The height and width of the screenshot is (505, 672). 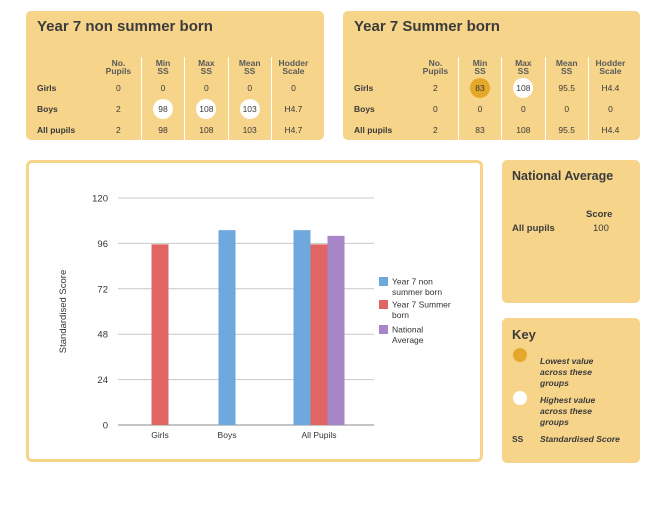 What do you see at coordinates (227, 327) in the screenshot?
I see `bar-year-7-non-summer-born` at bounding box center [227, 327].